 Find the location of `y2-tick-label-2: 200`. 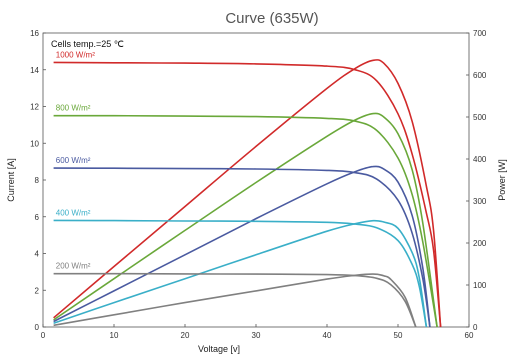

y2-tick-label-2: 200 is located at coordinates (480, 243).